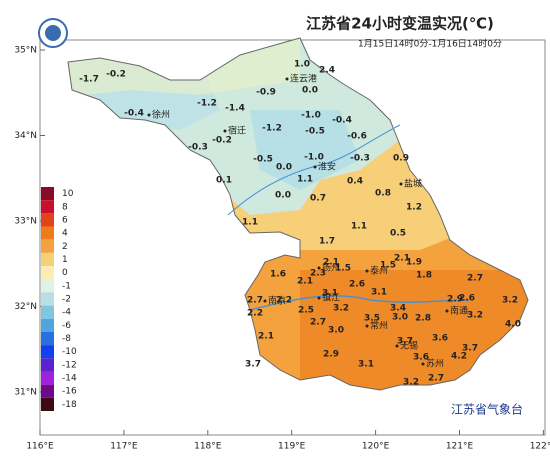 This screenshot has height=456, width=550. Describe the element at coordinates (69, 392) in the screenshot. I see `legend-label: -16` at that location.